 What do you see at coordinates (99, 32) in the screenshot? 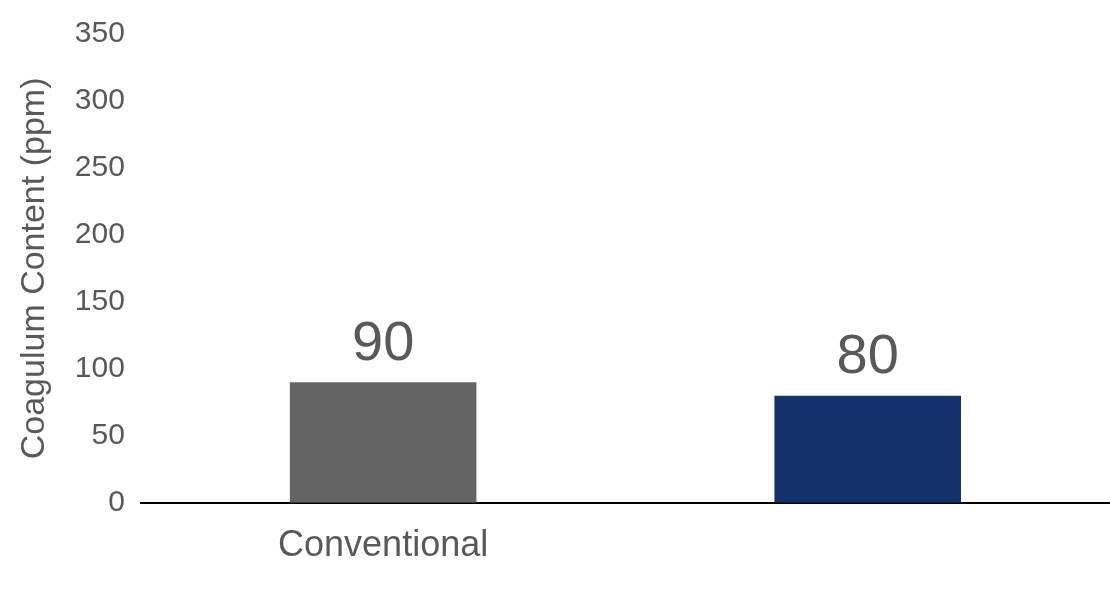
I see `y-tick-label: 350` at bounding box center [99, 32].